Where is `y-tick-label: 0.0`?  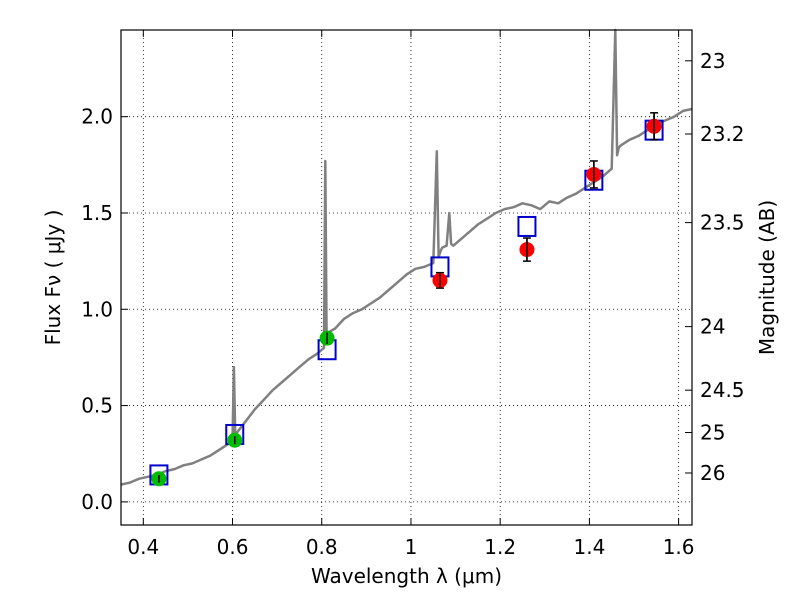
y-tick-label: 0.0 is located at coordinates (97, 502).